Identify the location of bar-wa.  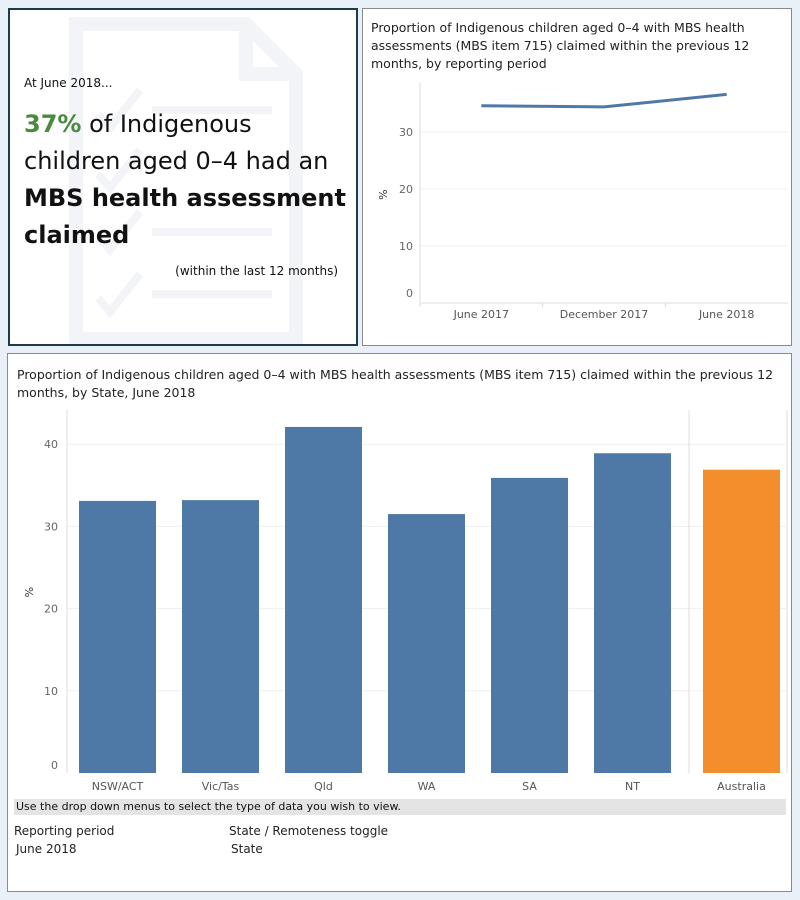
(426, 643).